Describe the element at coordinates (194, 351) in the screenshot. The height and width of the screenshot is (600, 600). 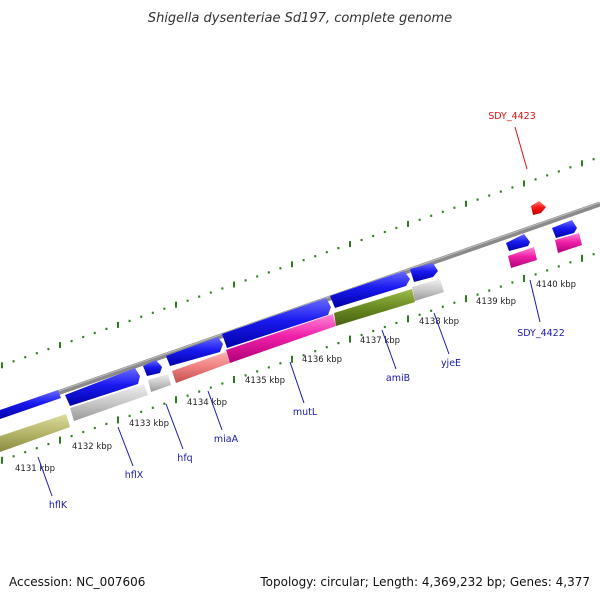
I see `gene-feature-miaa-forward` at that location.